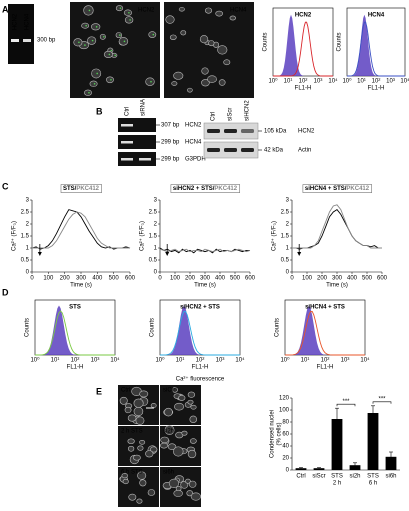  Describe the element at coordinates (404, 81) in the screenshot. I see `label: 10⁴` at that location.